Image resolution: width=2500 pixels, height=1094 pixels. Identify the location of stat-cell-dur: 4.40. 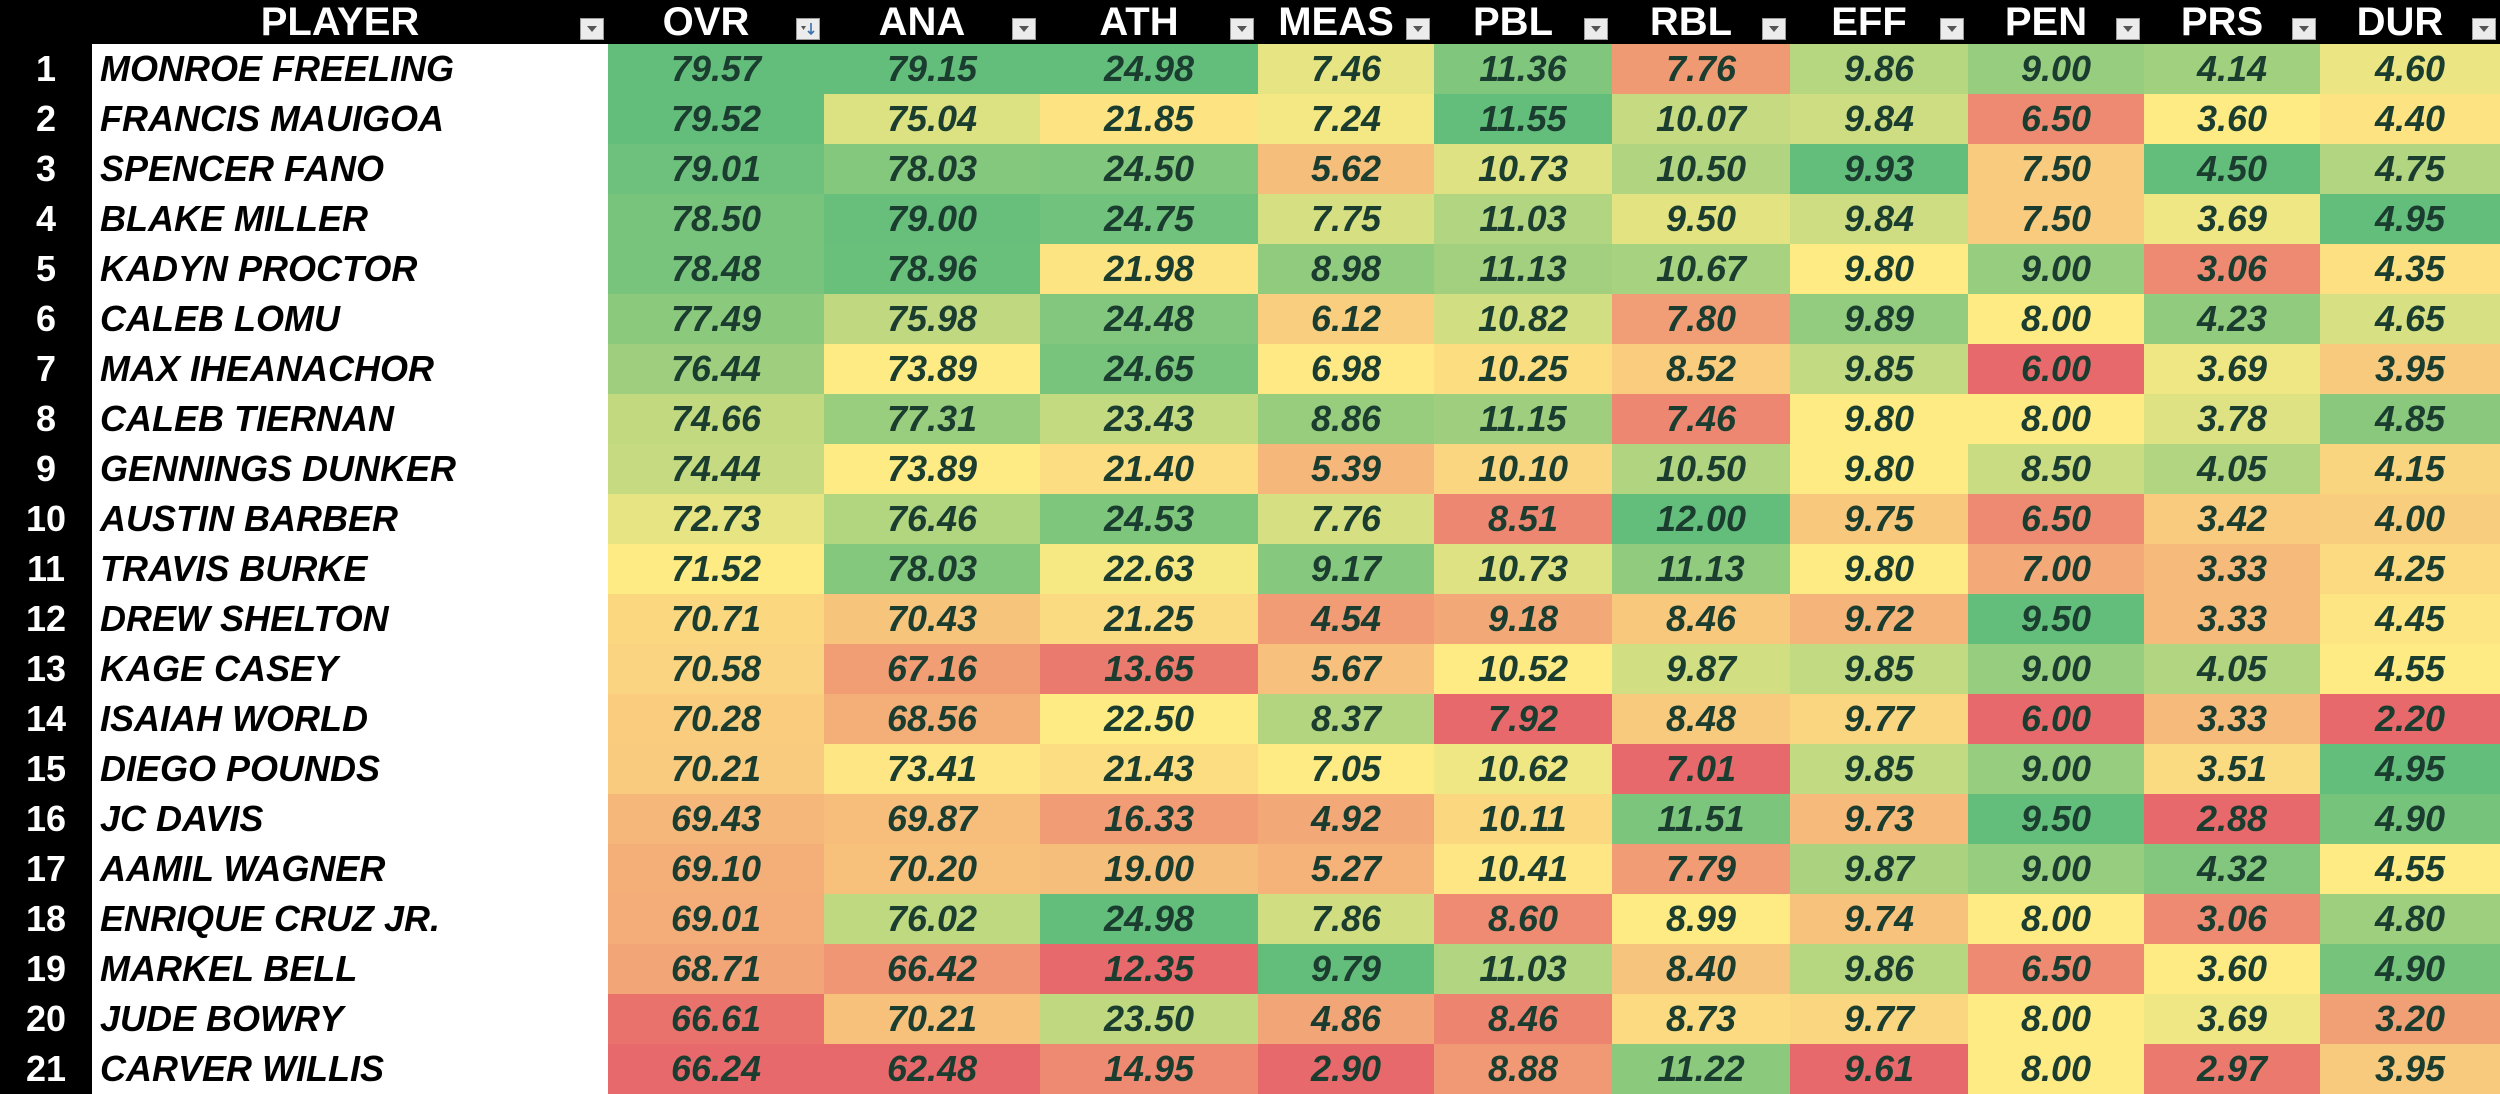
(2410, 119).